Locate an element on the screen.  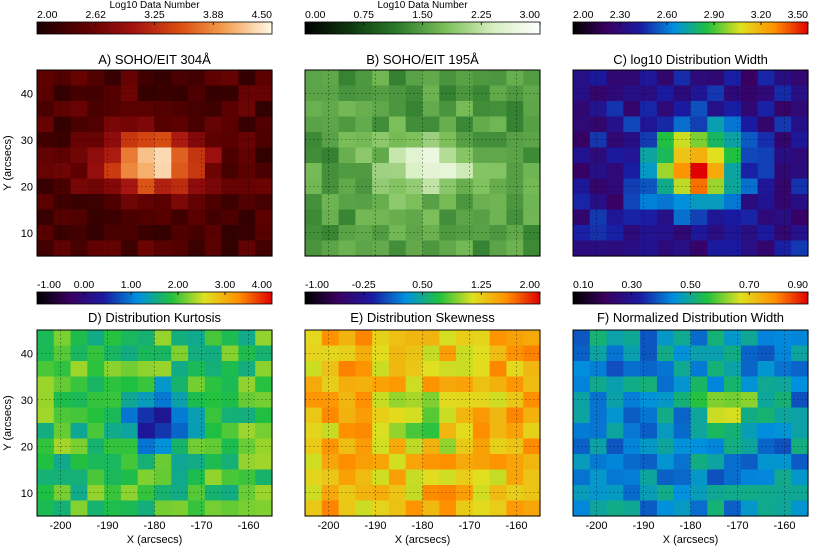
x-tick-label: -200 is located at coordinates (328, 526).